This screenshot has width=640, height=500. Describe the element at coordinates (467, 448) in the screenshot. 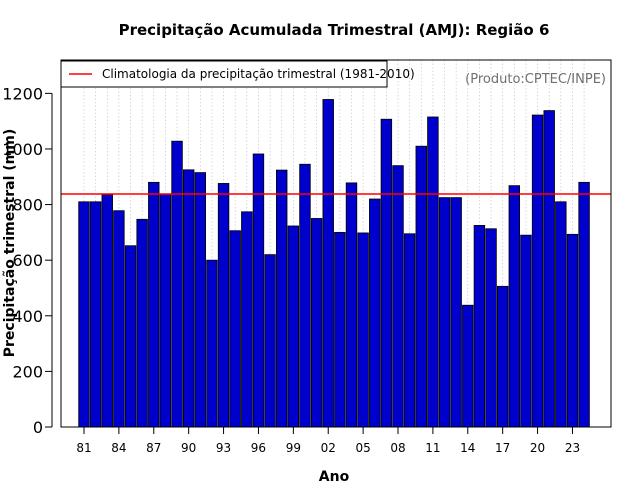

I see `x-tick-label: 14` at that location.